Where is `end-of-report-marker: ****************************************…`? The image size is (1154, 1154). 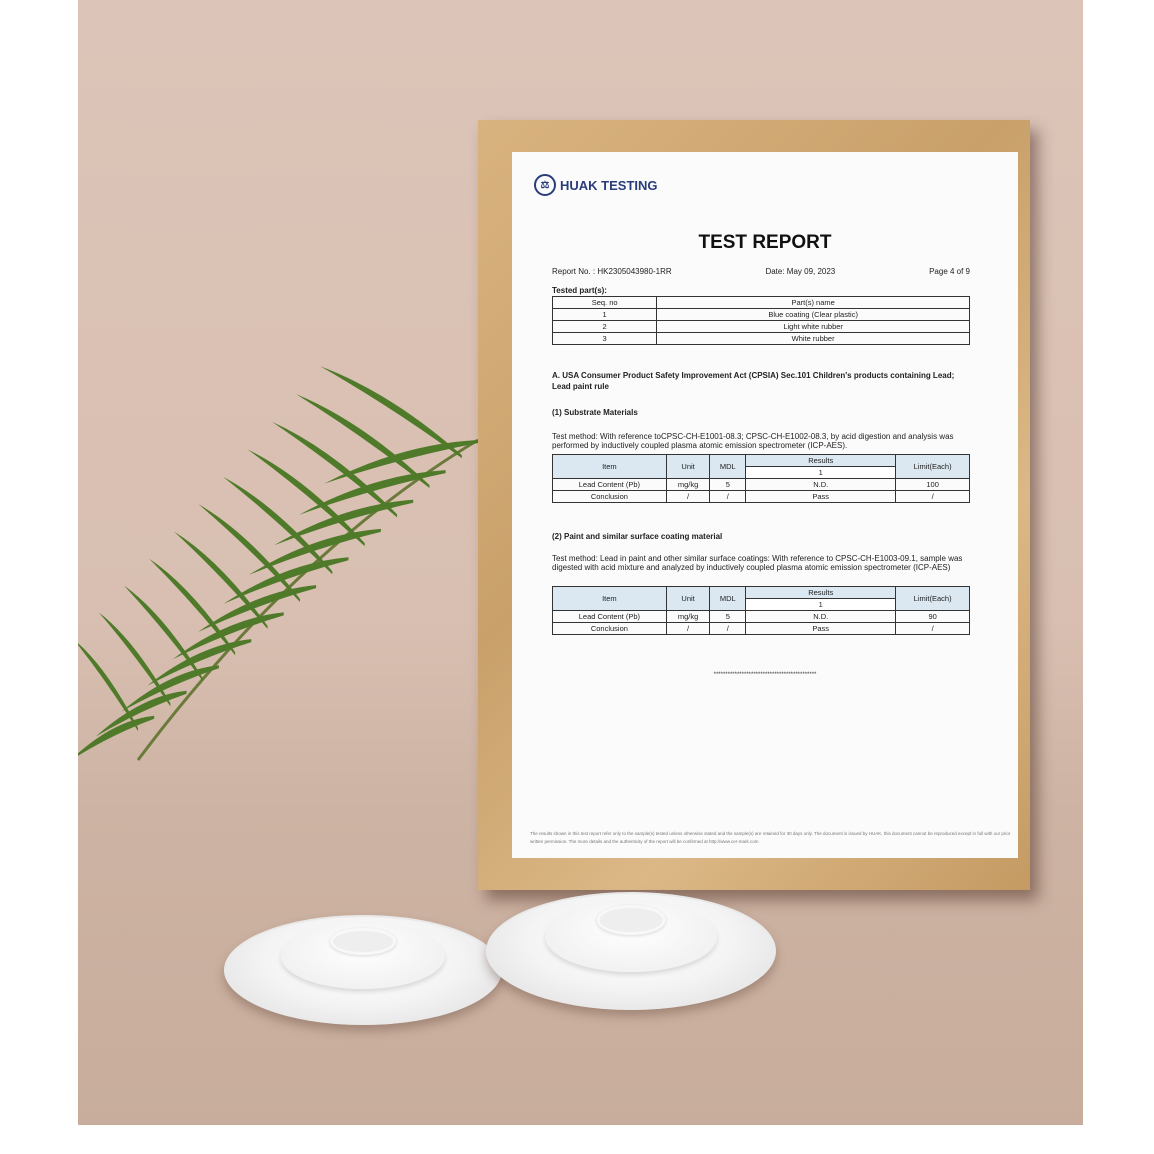 end-of-report-marker: ****************************************… is located at coordinates (765, 675).